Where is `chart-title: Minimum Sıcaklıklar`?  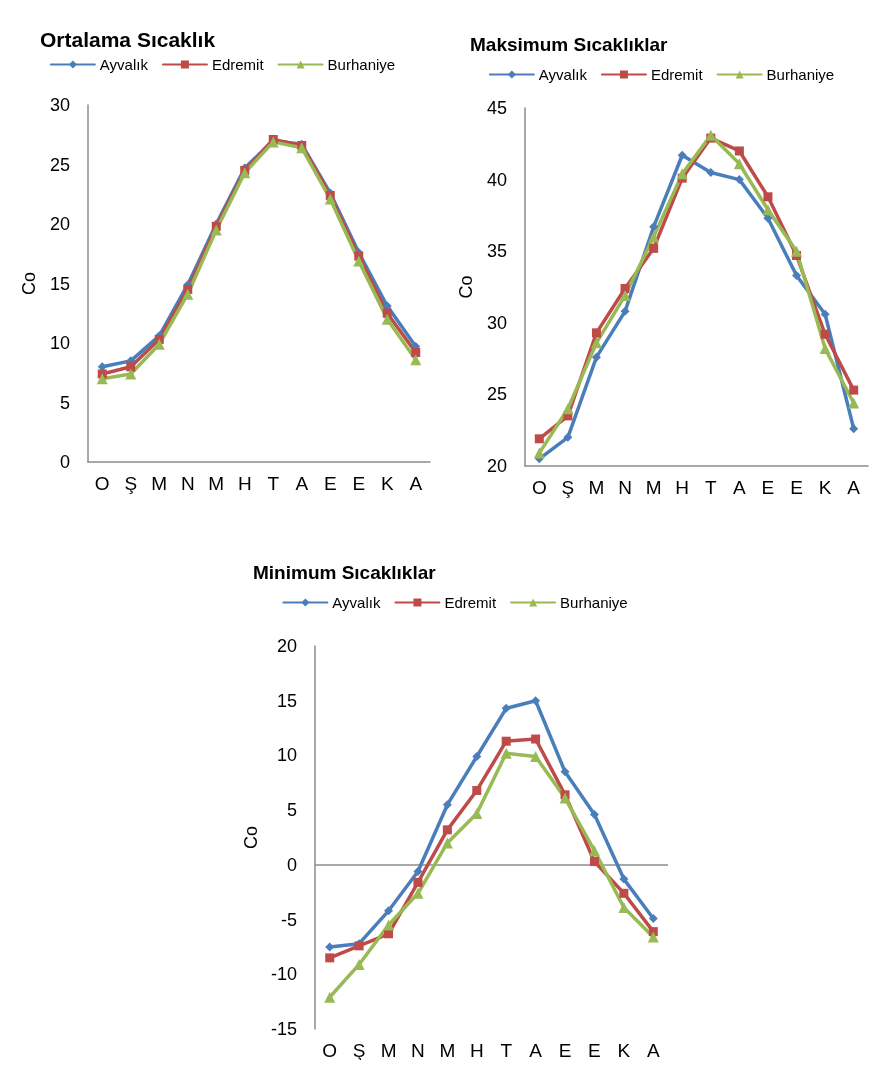
chart-title: Minimum Sıcaklıklar is located at coordinates (345, 572).